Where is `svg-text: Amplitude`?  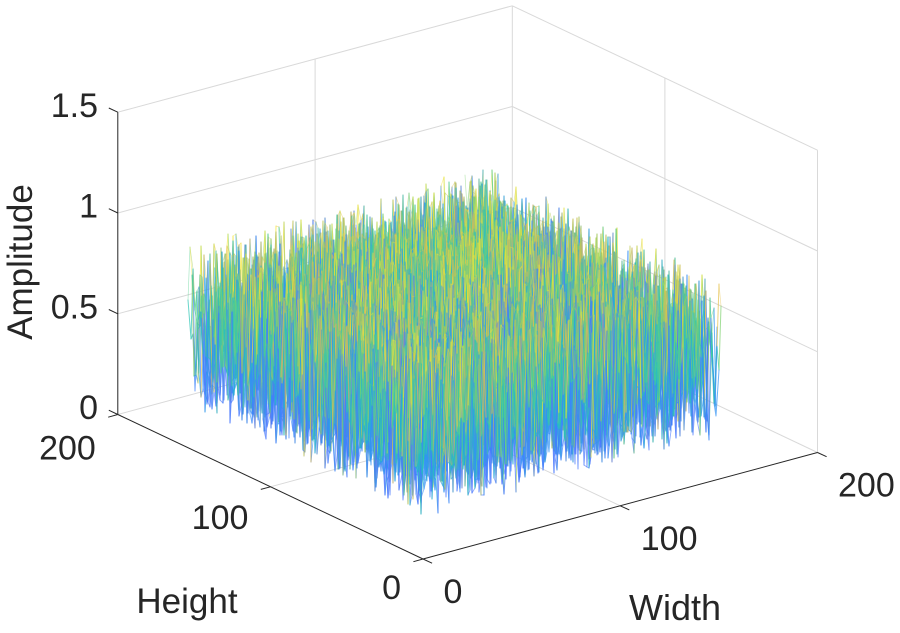 svg-text: Amplitude is located at coordinates (20, 262).